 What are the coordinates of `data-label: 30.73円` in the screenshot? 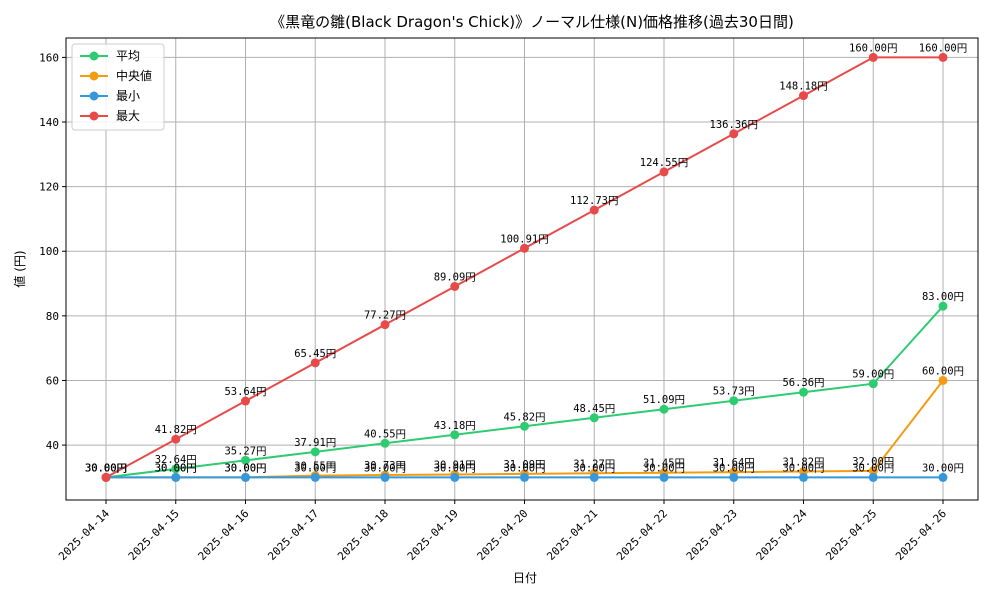 It's located at (385, 466).